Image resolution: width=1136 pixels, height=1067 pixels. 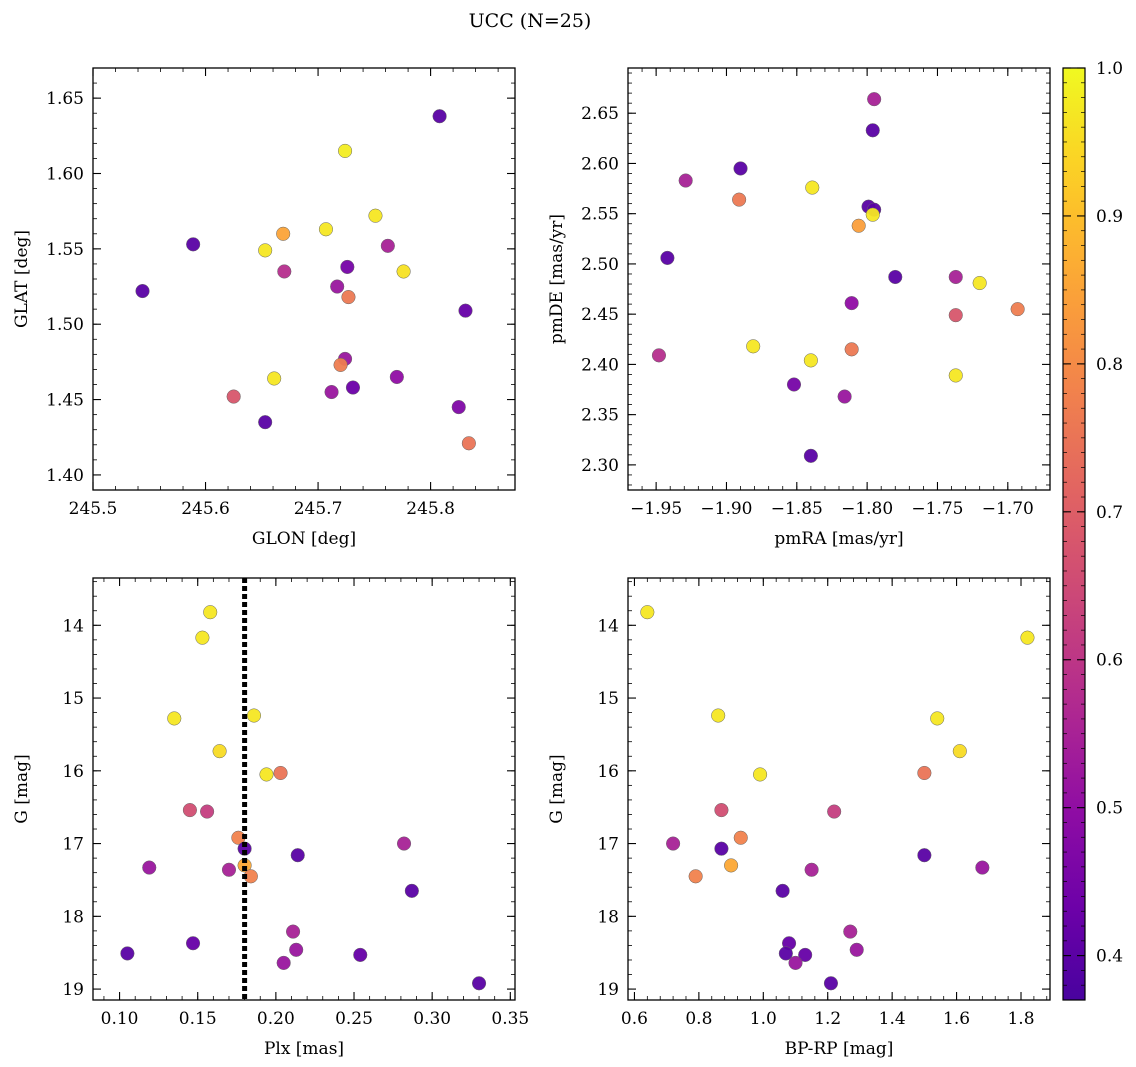 I want to click on x-tick-label: 1.2, so click(x=827, y=1019).